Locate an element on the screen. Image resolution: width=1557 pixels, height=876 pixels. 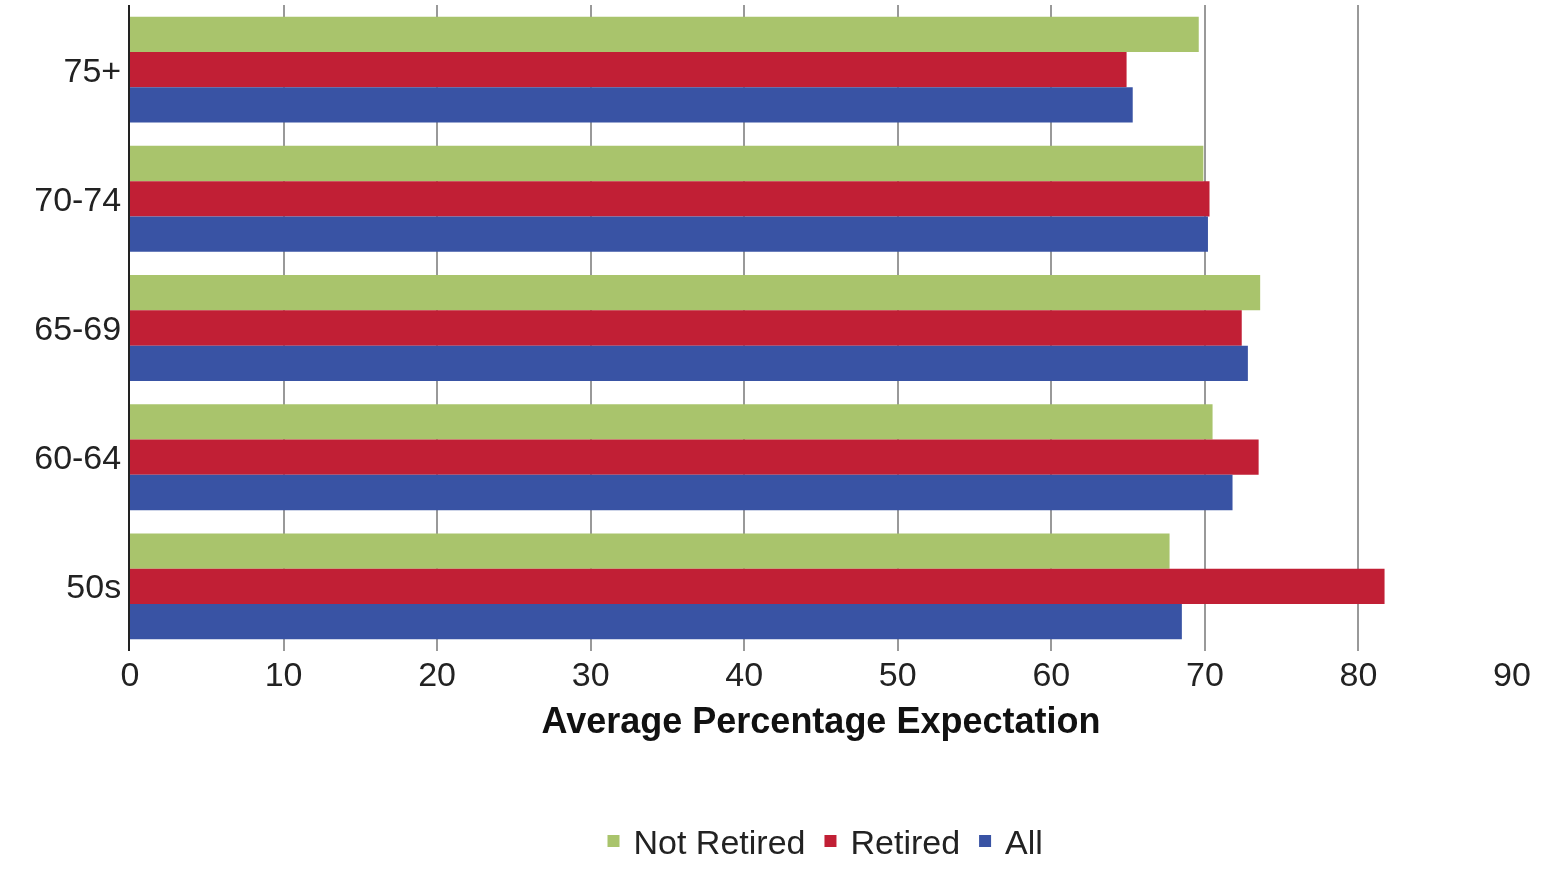
y-tick-label: 65-69 is located at coordinates (78, 327).